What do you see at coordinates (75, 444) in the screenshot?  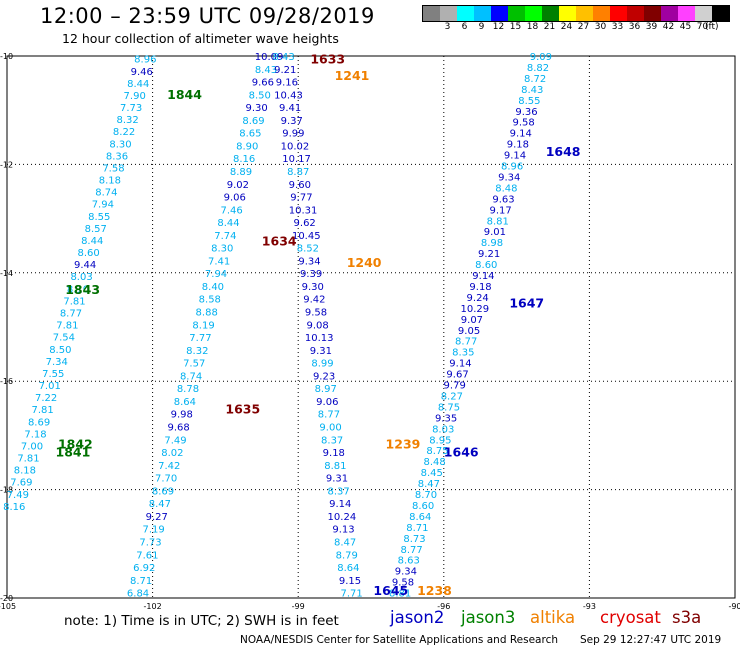 I see `pass-label: 1842` at bounding box center [75, 444].